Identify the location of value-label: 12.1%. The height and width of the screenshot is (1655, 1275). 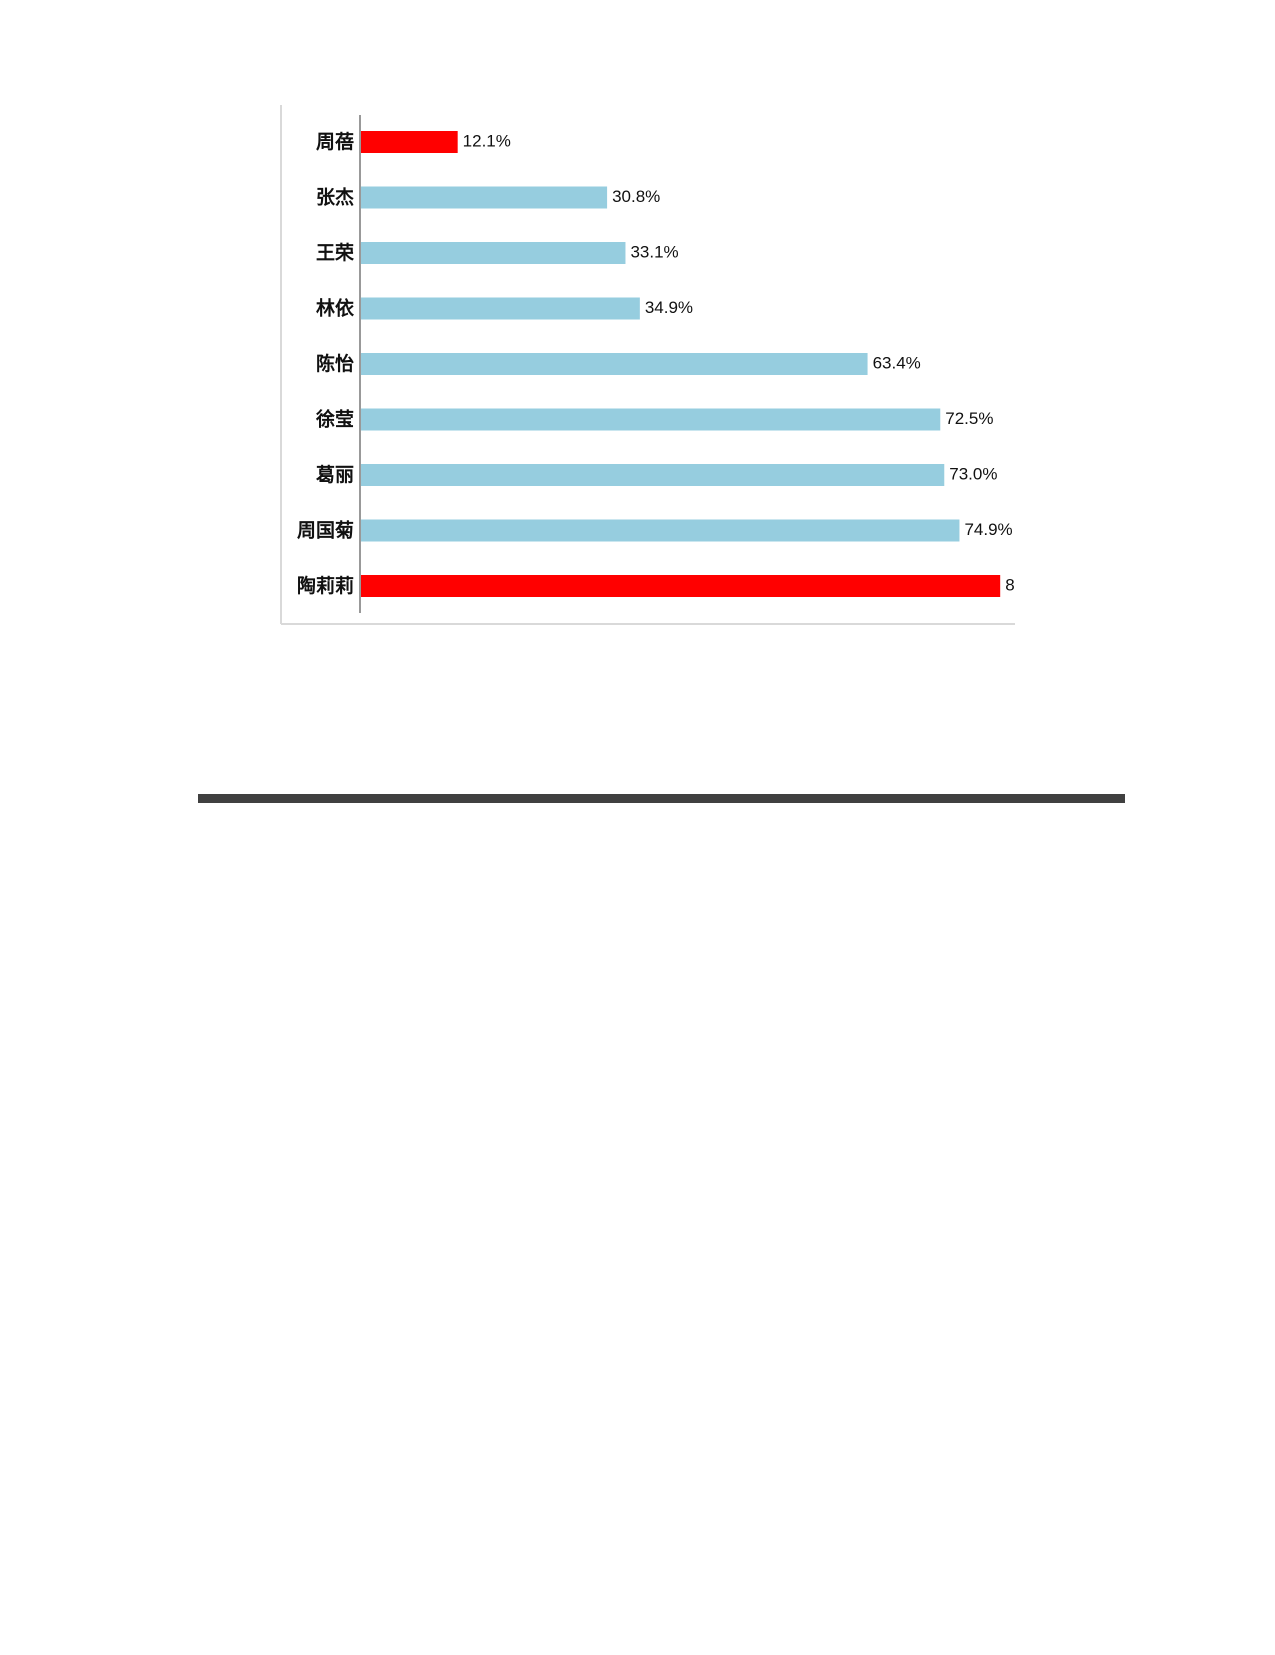
(487, 140).